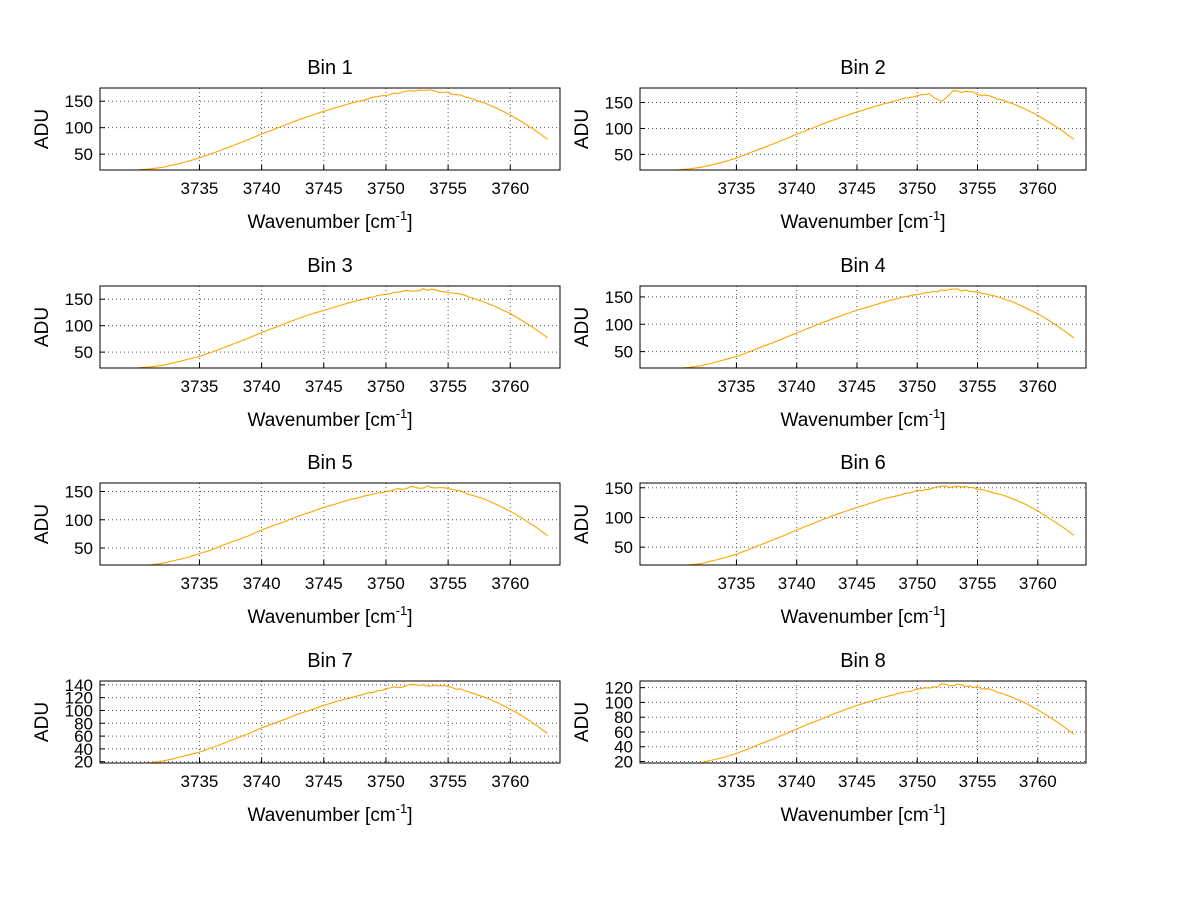 The image size is (1200, 901). What do you see at coordinates (330, 68) in the screenshot?
I see `chart-title: Bin 1` at bounding box center [330, 68].